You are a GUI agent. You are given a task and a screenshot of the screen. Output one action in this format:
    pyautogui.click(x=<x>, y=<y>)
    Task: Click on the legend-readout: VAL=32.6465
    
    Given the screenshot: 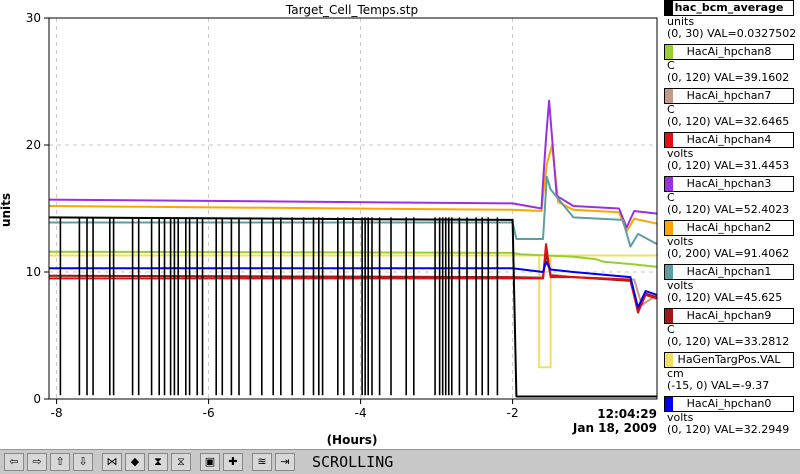 What is the action you would take?
    pyautogui.click(x=752, y=121)
    